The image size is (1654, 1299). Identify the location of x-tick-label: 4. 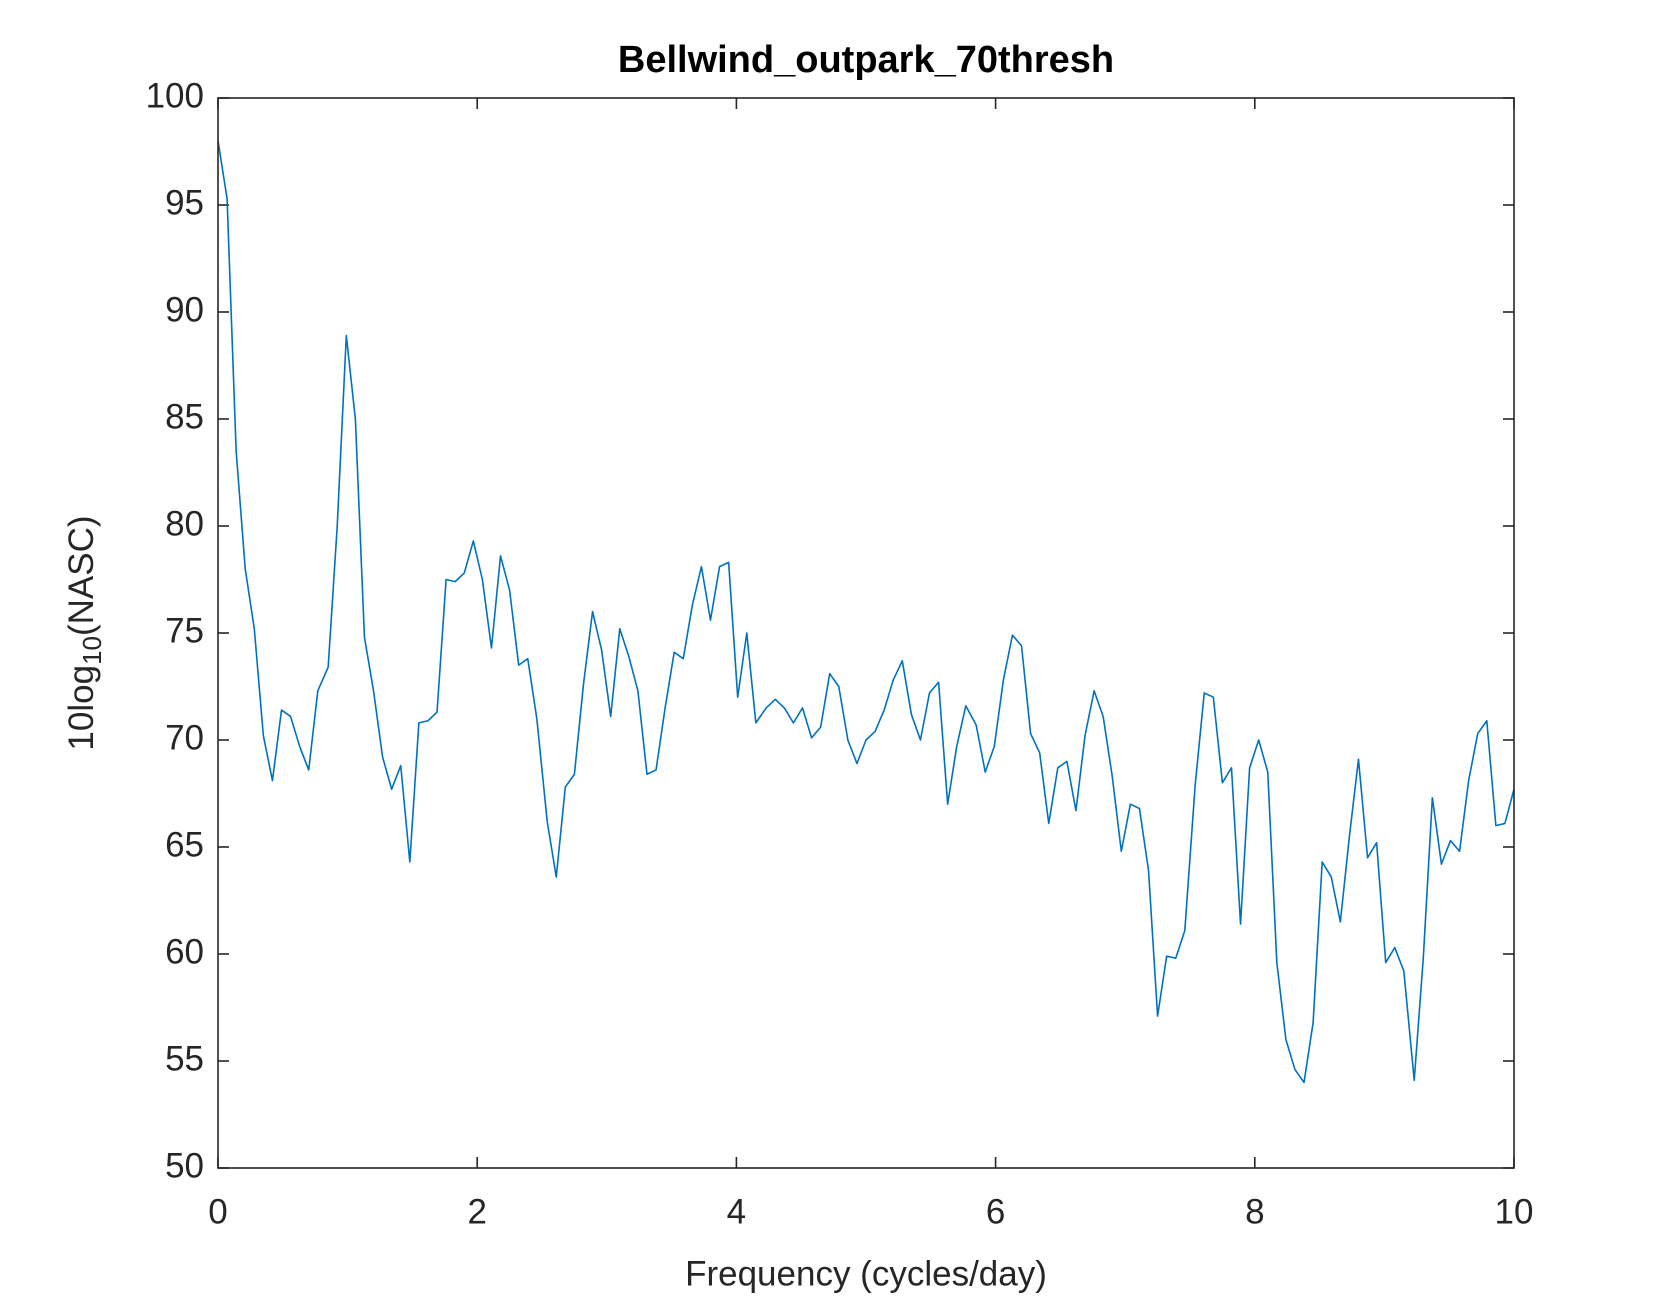
(736, 1211).